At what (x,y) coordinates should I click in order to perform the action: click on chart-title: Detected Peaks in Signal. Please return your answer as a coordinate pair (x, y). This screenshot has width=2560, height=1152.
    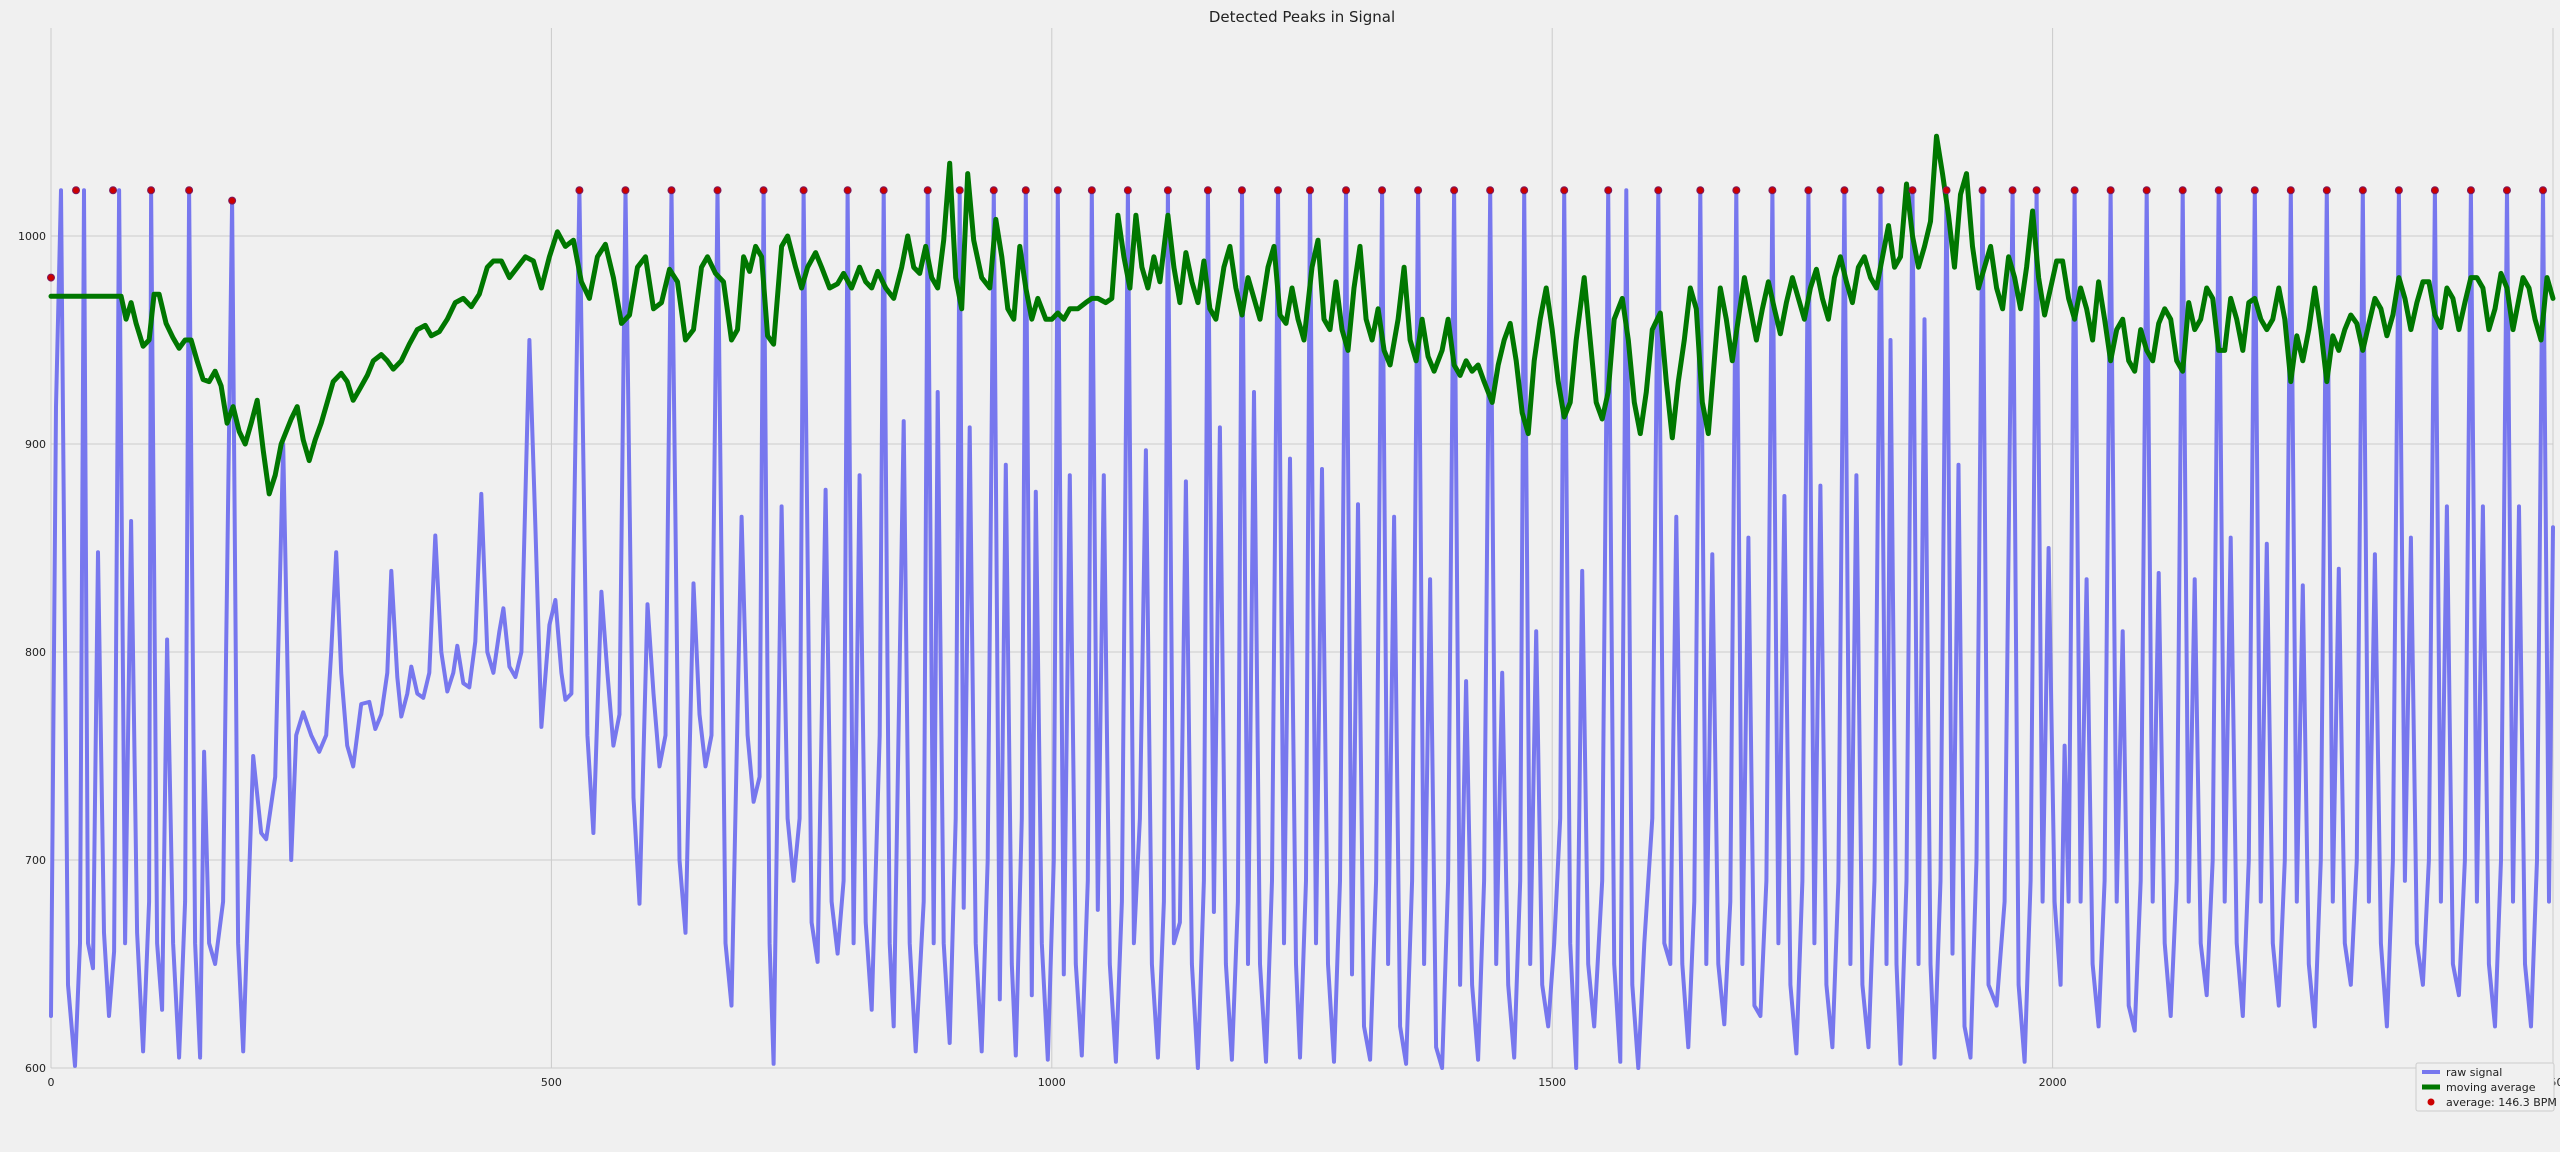
    Looking at the image, I should click on (1302, 17).